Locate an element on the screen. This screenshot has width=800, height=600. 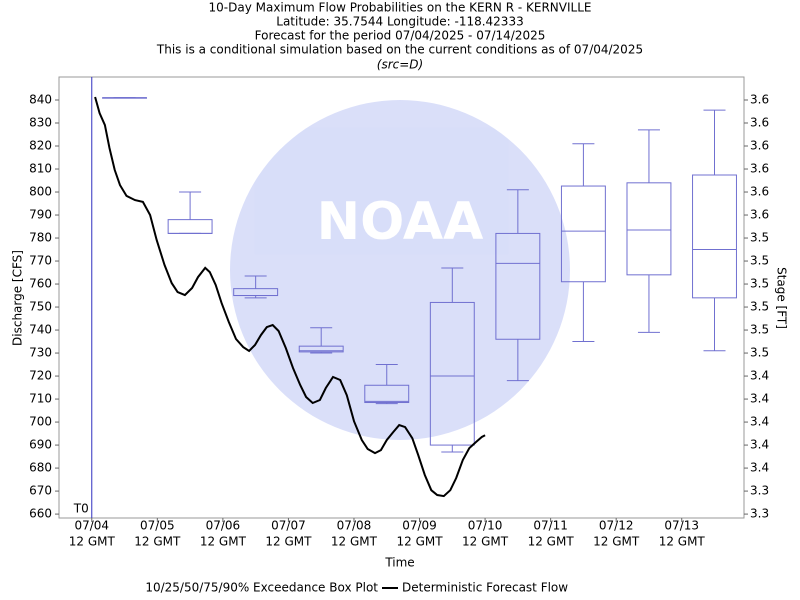
forecast-start-label: T0 is located at coordinates (81, 509).